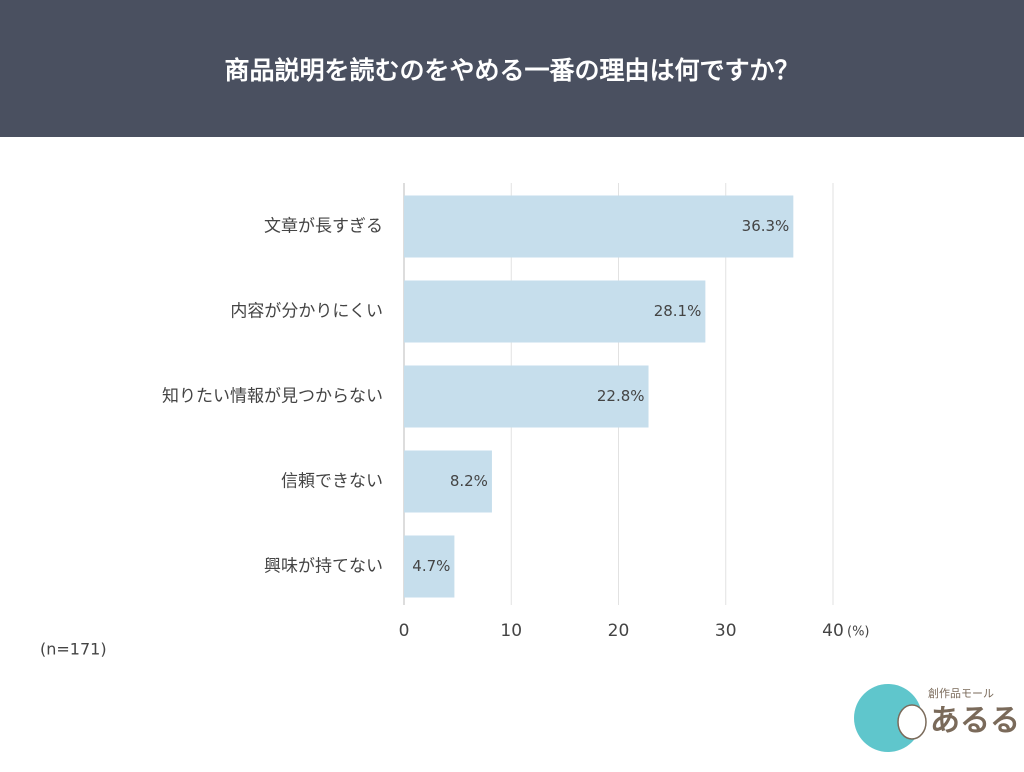  Describe the element at coordinates (404, 631) in the screenshot. I see `x-tick-label: 0` at that location.